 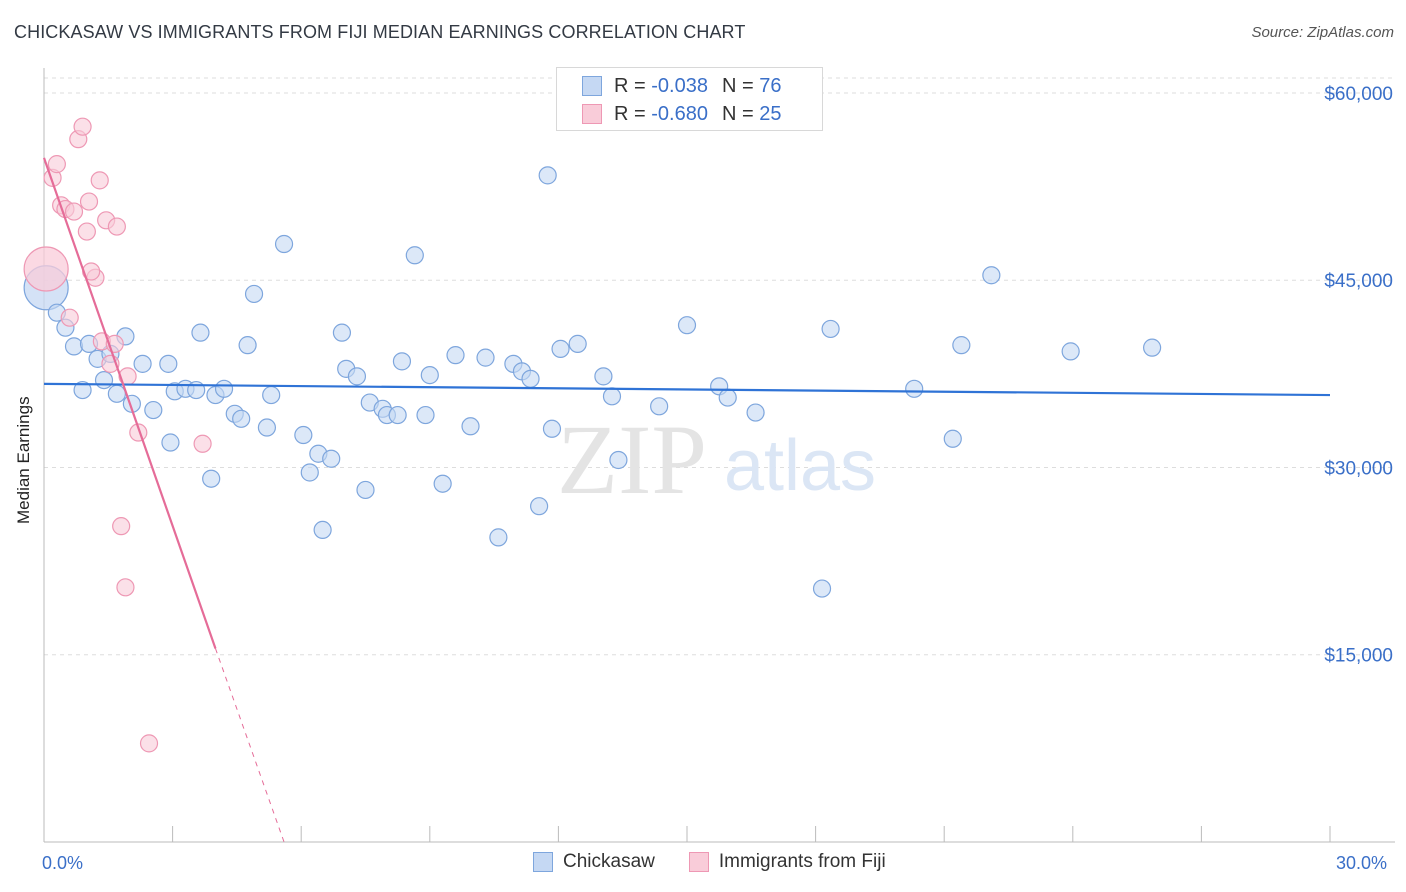 I want to click on watermark-atlas: atlas, so click(x=800, y=466).